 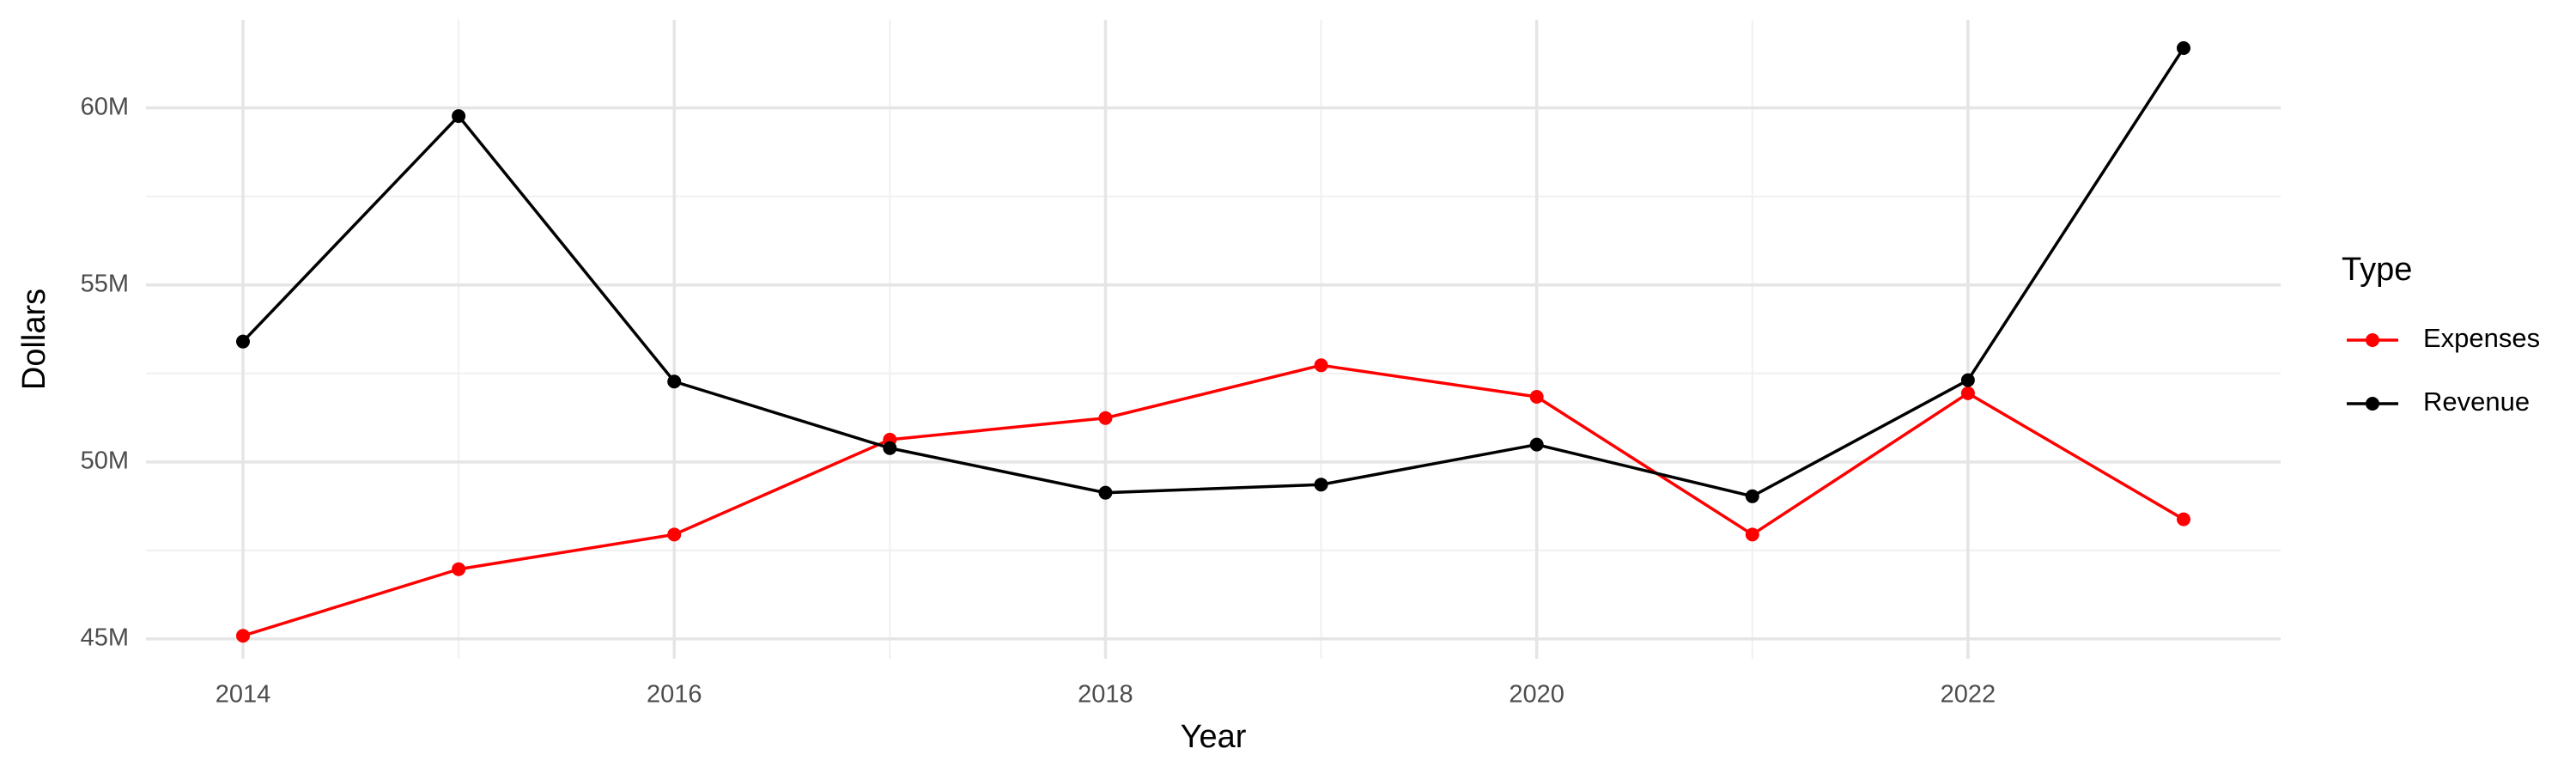 What do you see at coordinates (105, 461) in the screenshot?
I see `y-tick-label: 50M` at bounding box center [105, 461].